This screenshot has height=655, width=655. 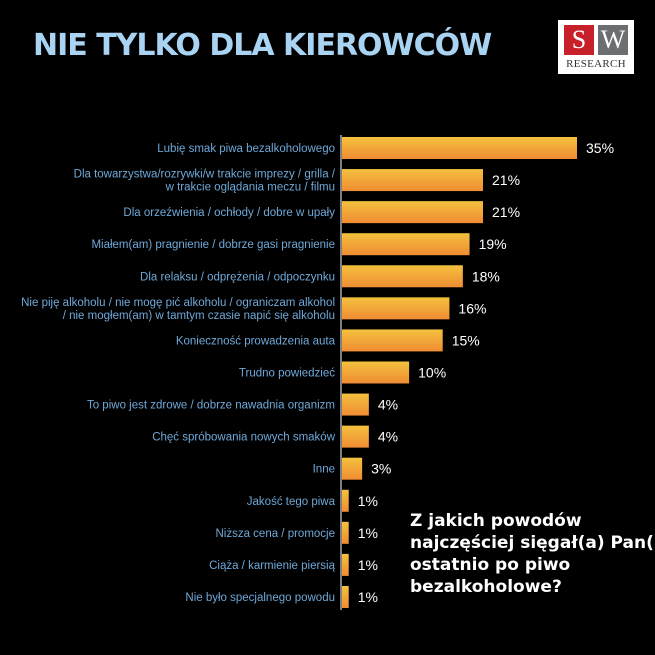 What do you see at coordinates (493, 244) in the screenshot?
I see `bar-value-label: 19%` at bounding box center [493, 244].